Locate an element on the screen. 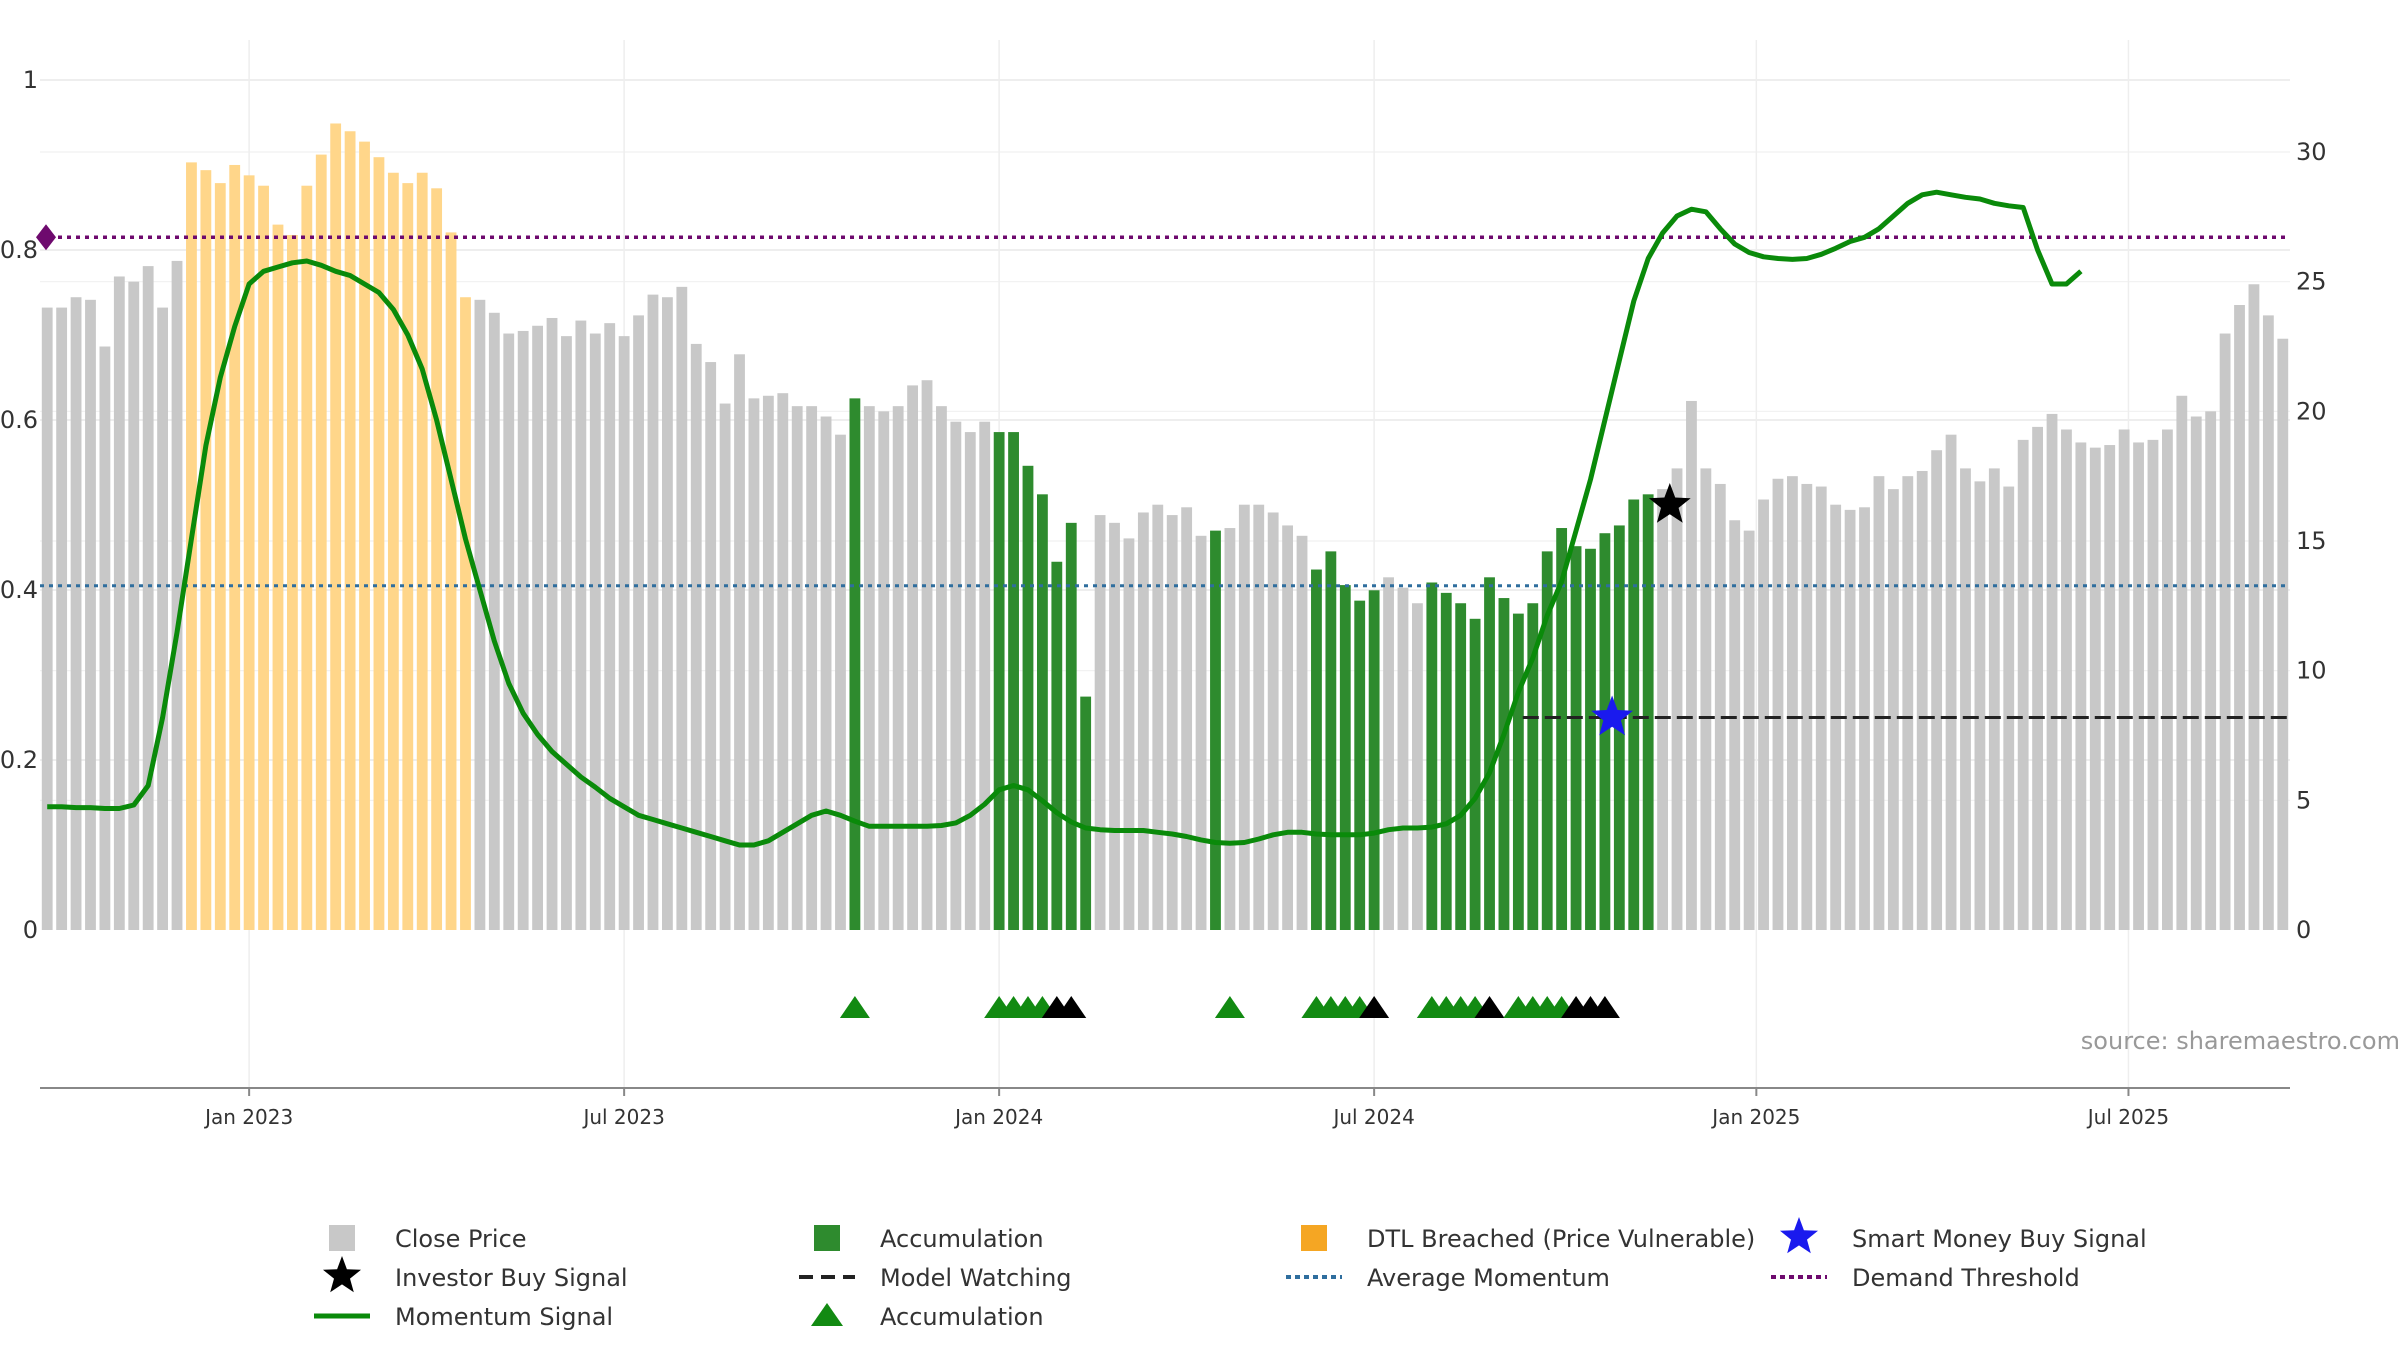  close-price-swatch is located at coordinates (342, 1238).